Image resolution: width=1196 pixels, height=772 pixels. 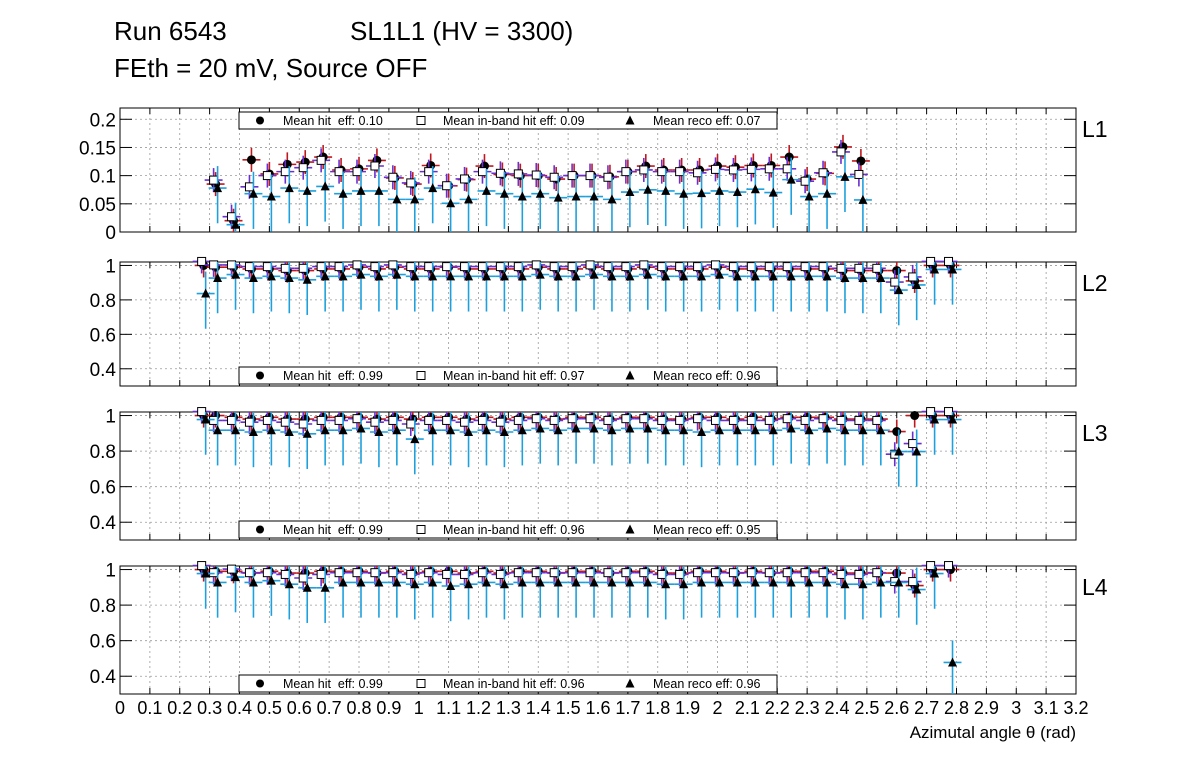 What do you see at coordinates (97, 205) in the screenshot?
I see `y-tick-label: 0.05` at bounding box center [97, 205].